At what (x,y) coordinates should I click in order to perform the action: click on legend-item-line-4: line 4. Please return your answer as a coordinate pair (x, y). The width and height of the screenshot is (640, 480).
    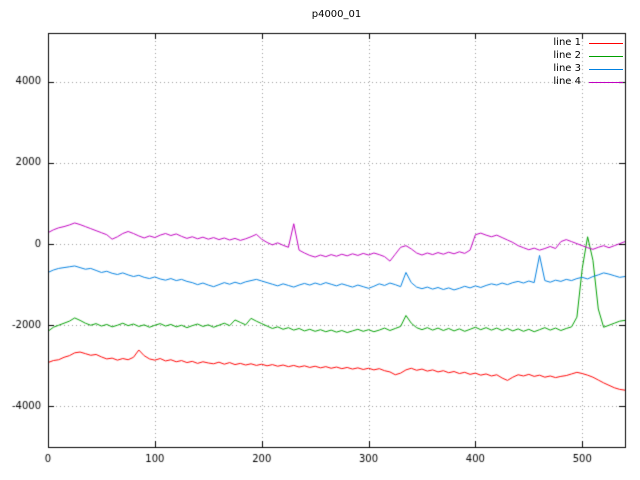
    Looking at the image, I should click on (588, 82).